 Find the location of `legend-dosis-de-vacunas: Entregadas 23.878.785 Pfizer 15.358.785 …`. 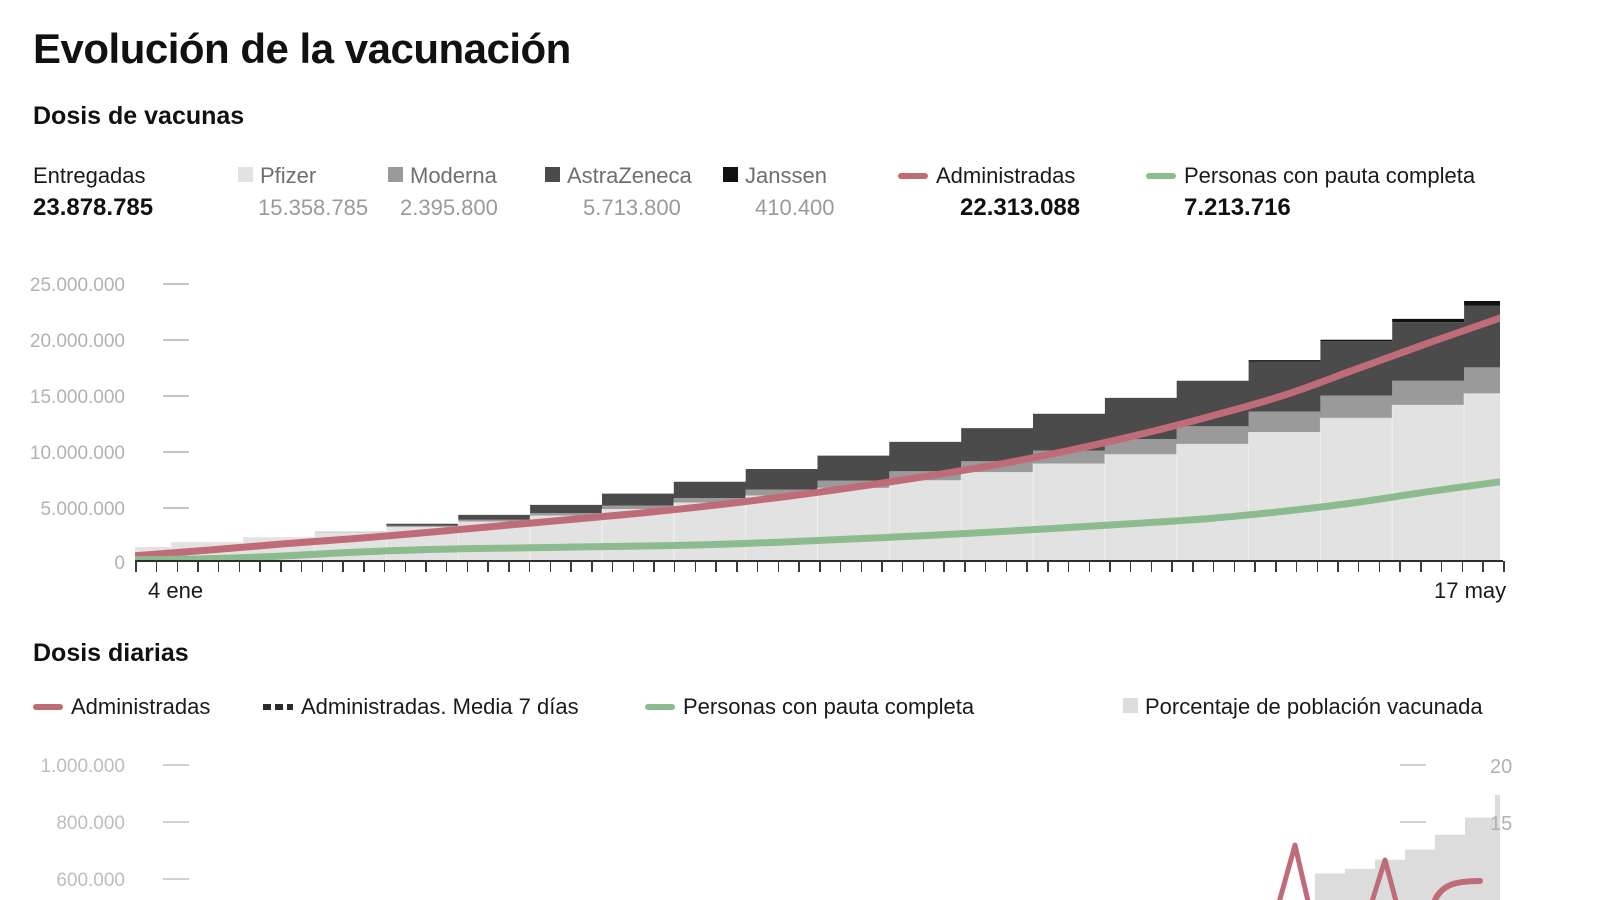

legend-dosis-de-vacunas: Entregadas 23.878.785 Pfizer 15.358.785 … is located at coordinates (803, 198).